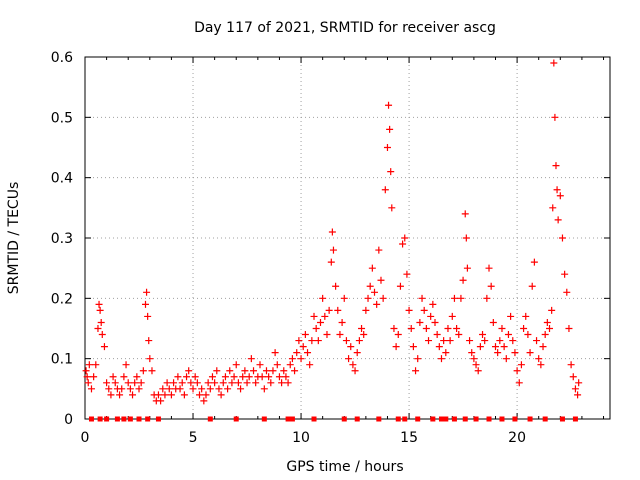 Image resolution: width=640 pixels, height=480 pixels. What do you see at coordinates (193, 438) in the screenshot?
I see `x-tick-label: 5` at bounding box center [193, 438].